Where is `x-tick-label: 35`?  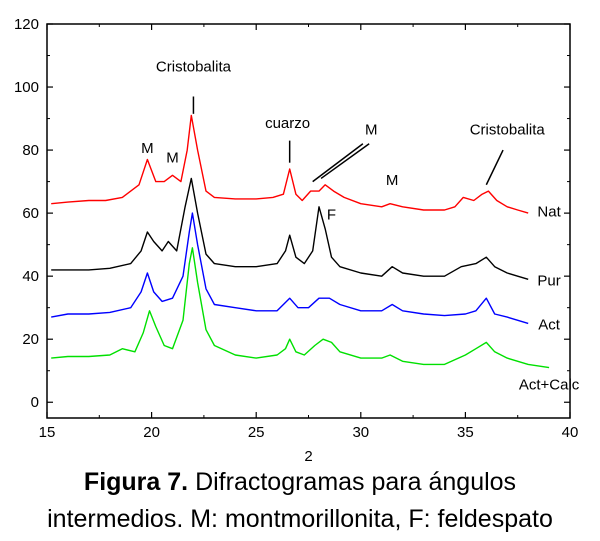 x-tick-label: 35 is located at coordinates (465, 432).